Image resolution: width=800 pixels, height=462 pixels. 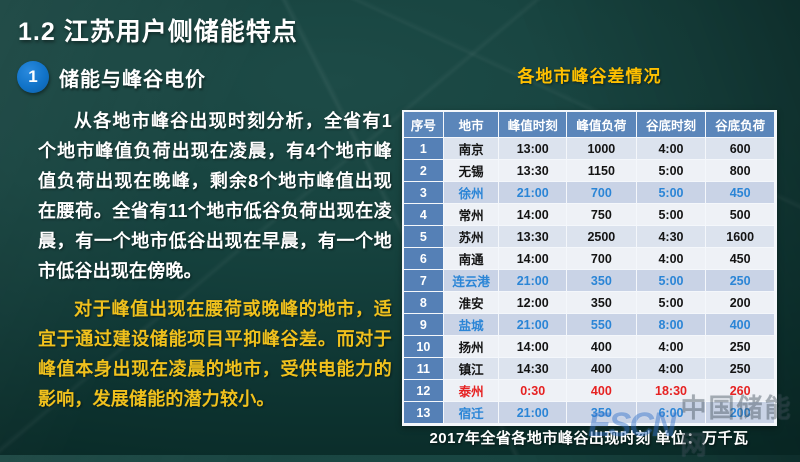 I want to click on cell-index: 11, so click(x=424, y=369).